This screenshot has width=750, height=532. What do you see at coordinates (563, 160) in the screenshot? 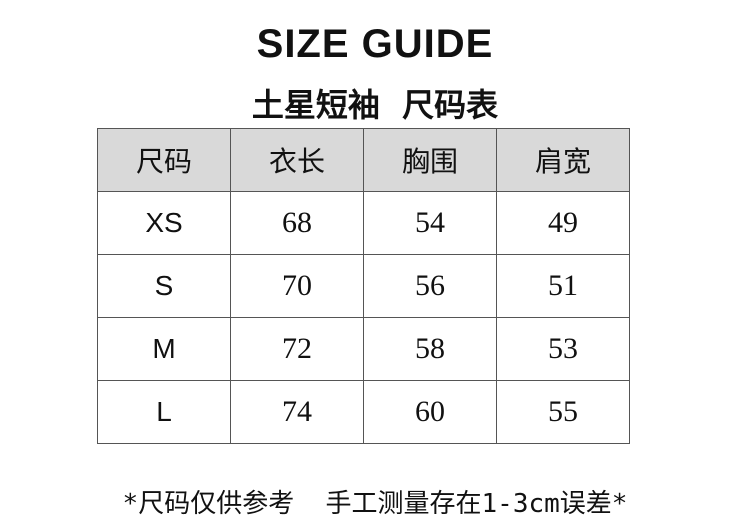
I see `header-shoulder: 肩宽` at bounding box center [563, 160].